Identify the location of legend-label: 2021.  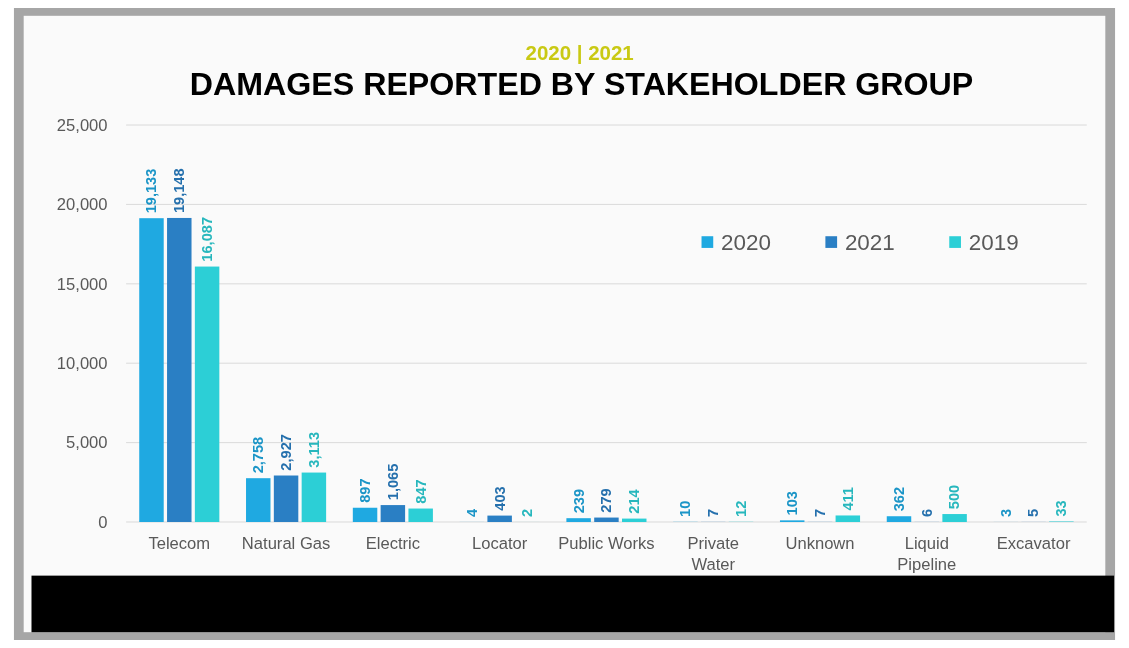
(869, 242).